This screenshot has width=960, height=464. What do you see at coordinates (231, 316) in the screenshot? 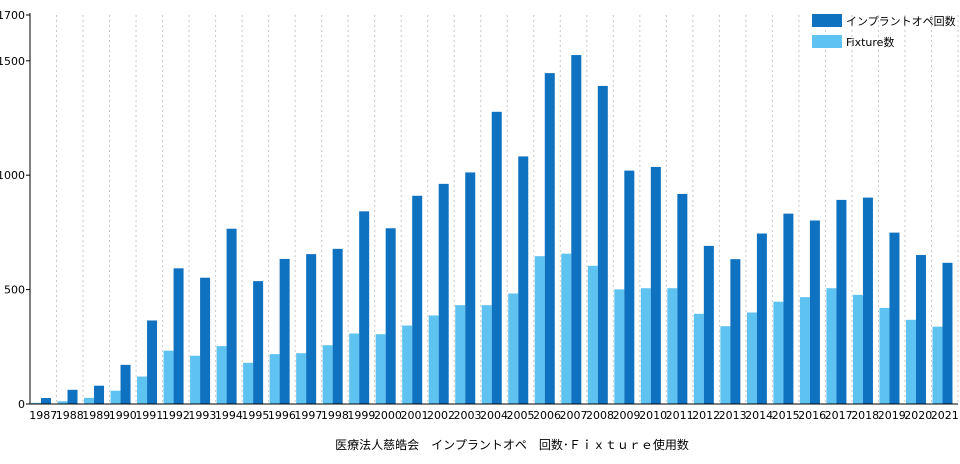
I see `bar-implant-ope-1994` at bounding box center [231, 316].